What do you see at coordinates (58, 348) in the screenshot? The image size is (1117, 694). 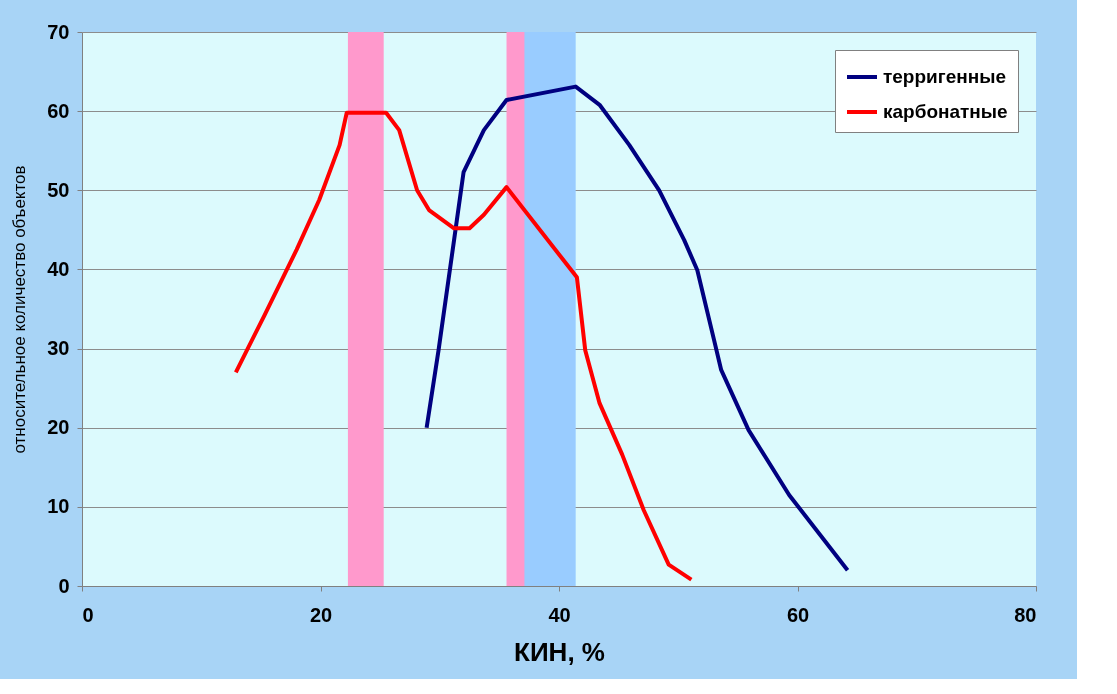 I see `y-tick-label: 30` at bounding box center [58, 348].